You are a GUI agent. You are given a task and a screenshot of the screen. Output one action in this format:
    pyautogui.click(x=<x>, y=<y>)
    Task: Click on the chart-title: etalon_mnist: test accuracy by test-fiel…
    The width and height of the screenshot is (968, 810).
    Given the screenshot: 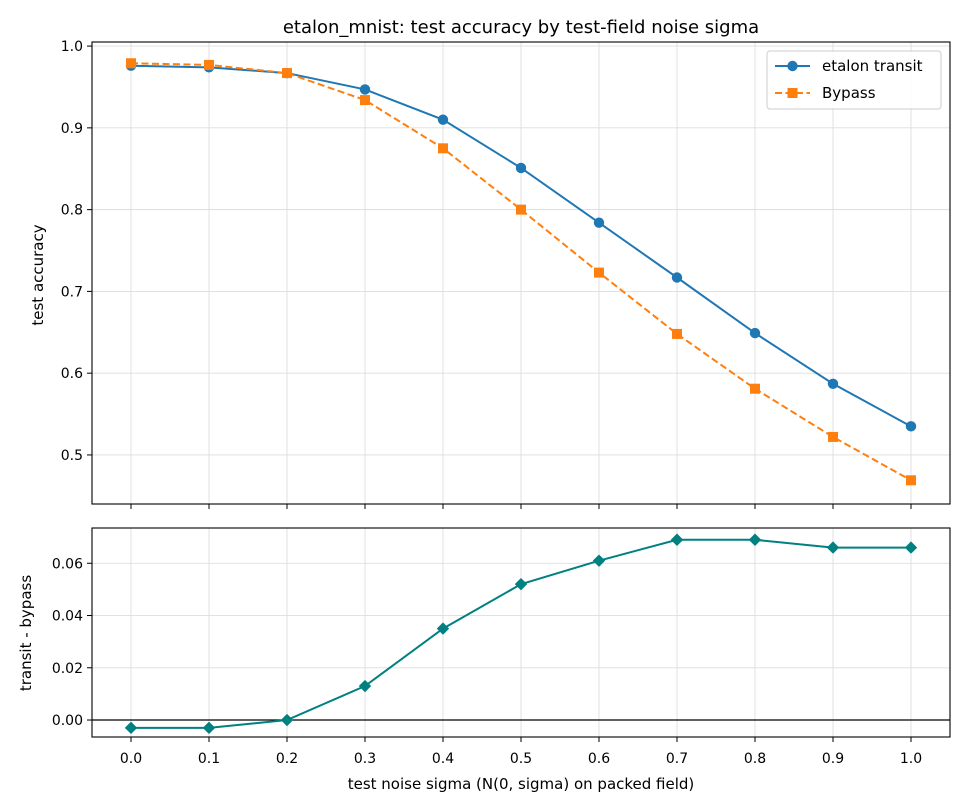 What is the action you would take?
    pyautogui.click(x=521, y=27)
    